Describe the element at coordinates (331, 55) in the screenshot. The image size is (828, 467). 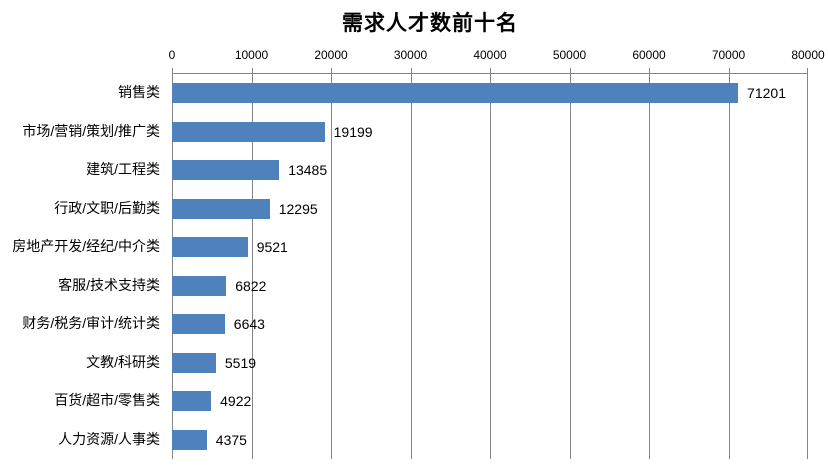
I see `x-axis-tick-label: 20000` at that location.